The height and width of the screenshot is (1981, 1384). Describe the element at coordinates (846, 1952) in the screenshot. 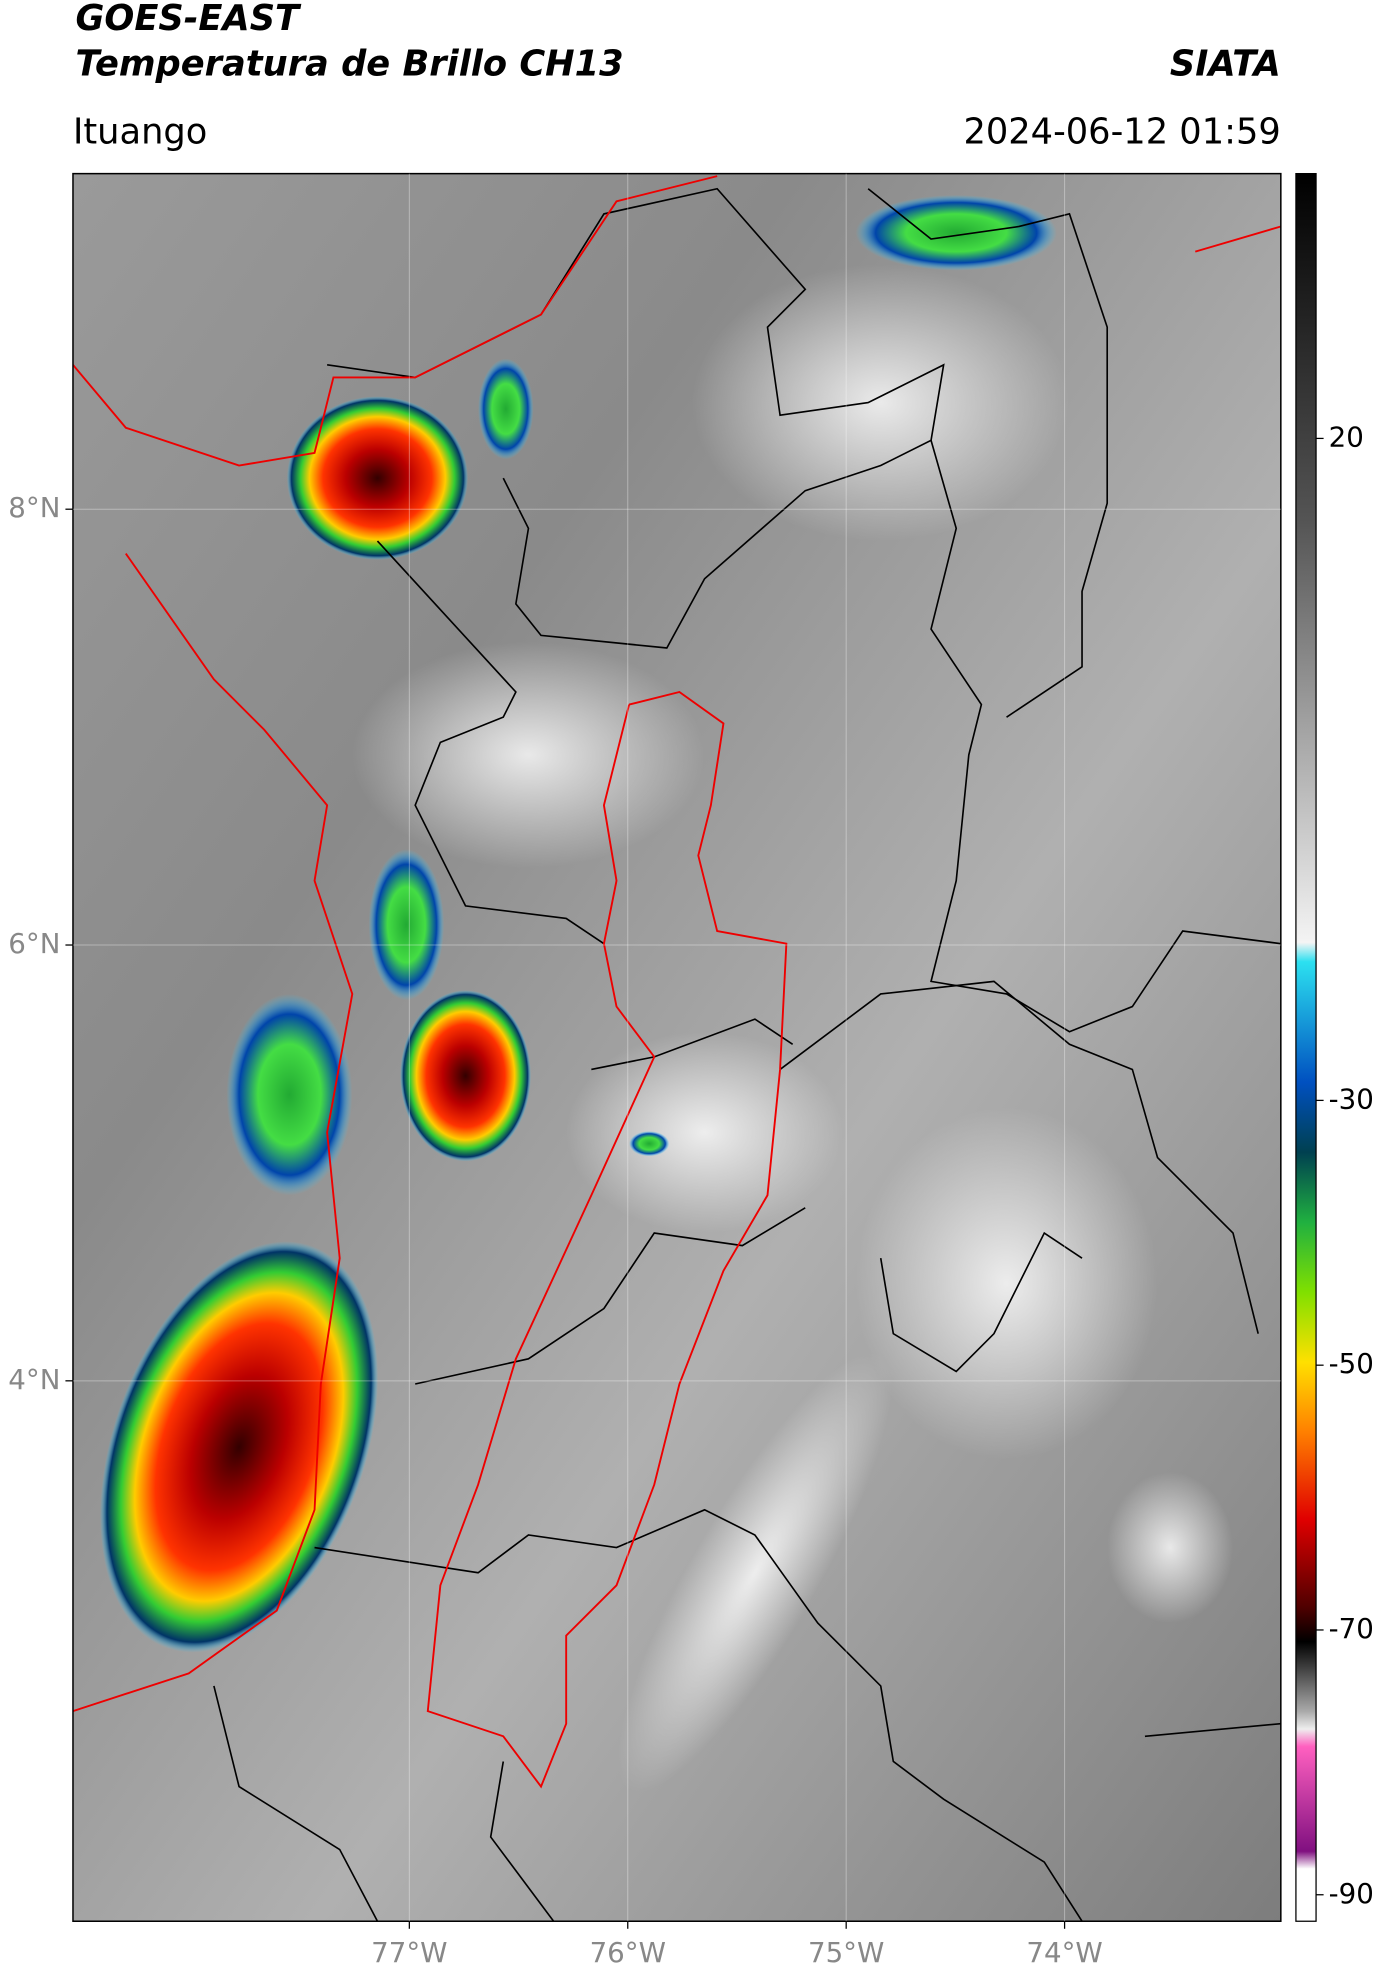

I see `x-tick-label: 75°W` at that location.